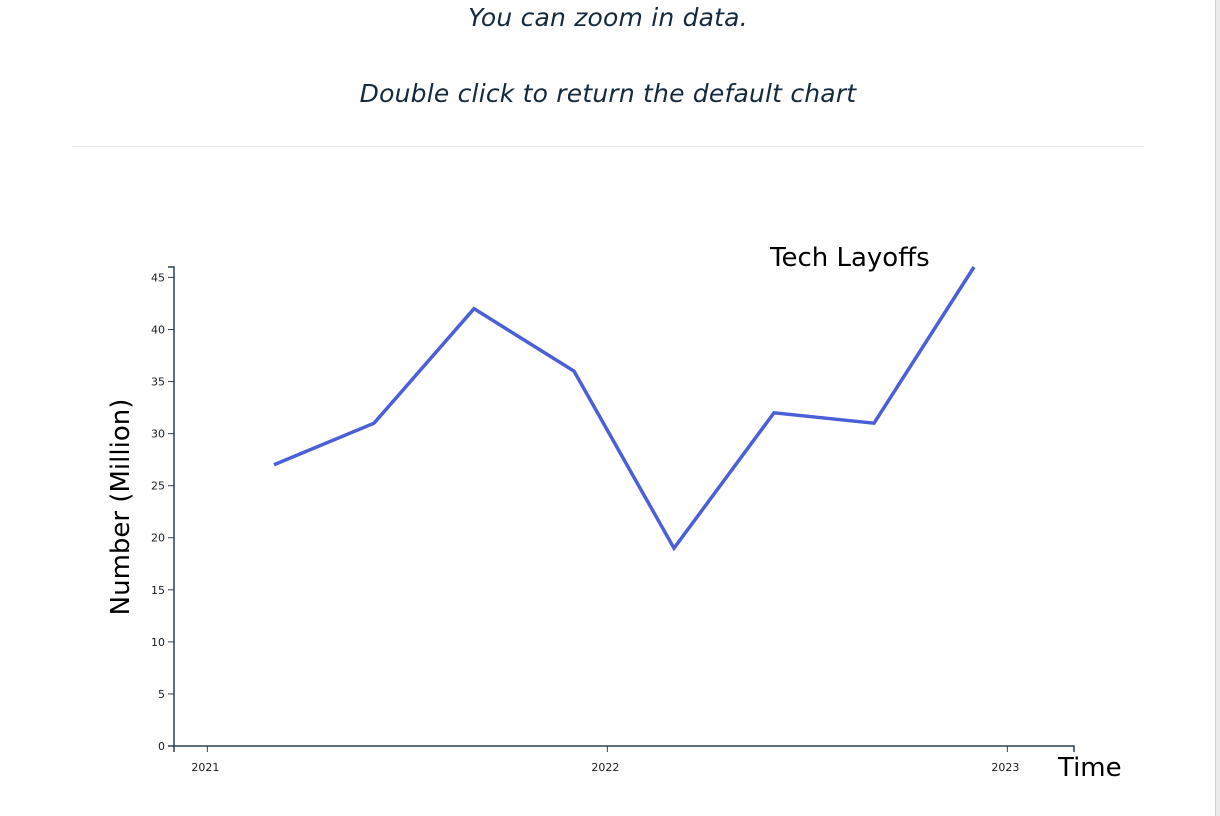 The height and width of the screenshot is (816, 1220). What do you see at coordinates (158, 329) in the screenshot?
I see `y-tick-label: 40` at bounding box center [158, 329].